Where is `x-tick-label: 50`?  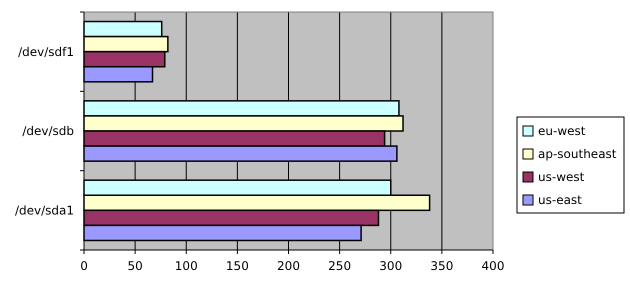
x-tick-label: 50 is located at coordinates (135, 266).